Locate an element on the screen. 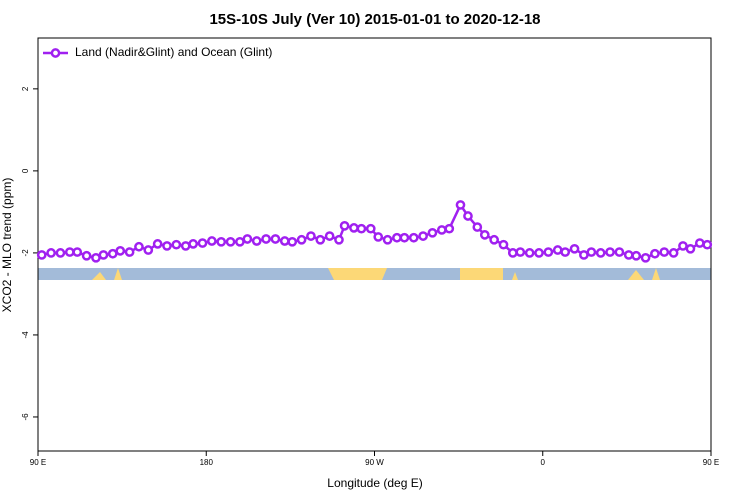 Image resolution: width=750 pixels, height=500 pixels. x-tick-label: 90 W is located at coordinates (374, 462).